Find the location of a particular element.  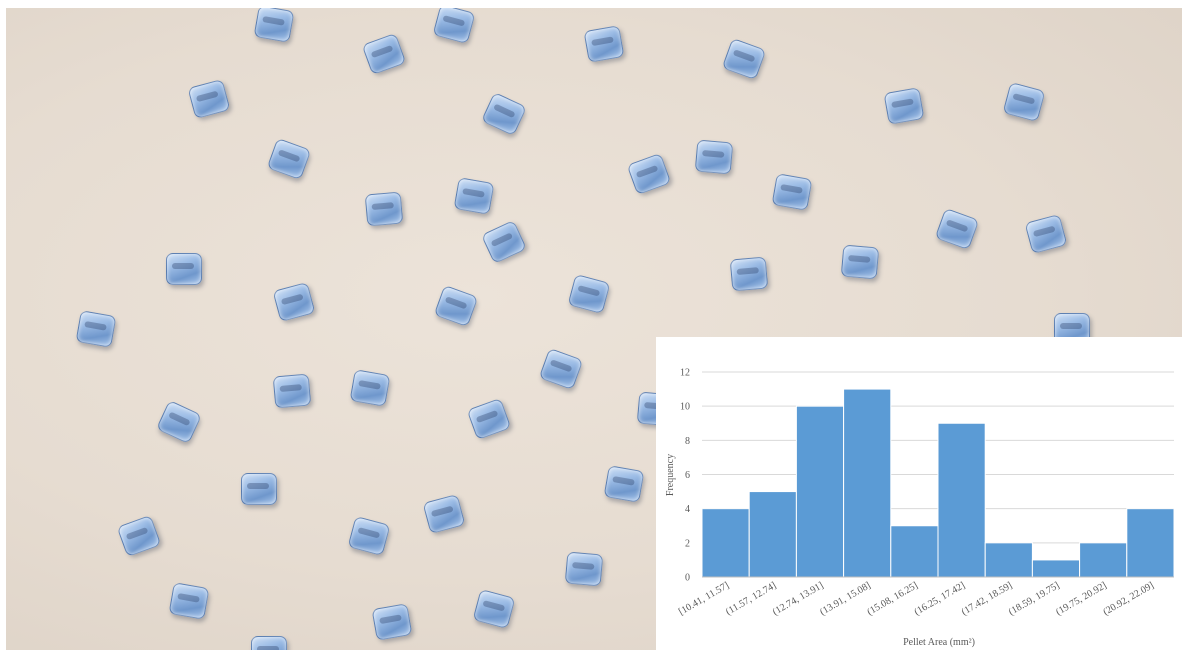

x-tick-label: (18.59, 19.75] is located at coordinates (1034, 599).